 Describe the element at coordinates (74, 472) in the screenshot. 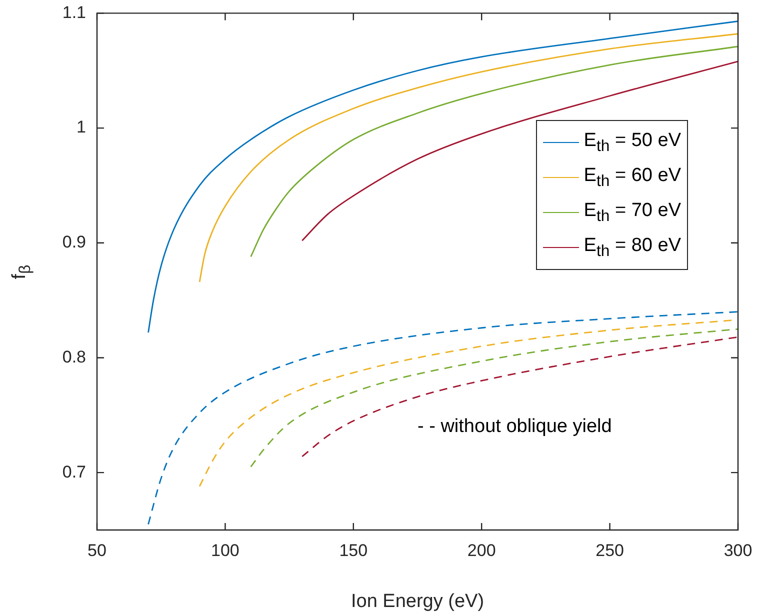

I see `y-tick-label: 0.7` at that location.